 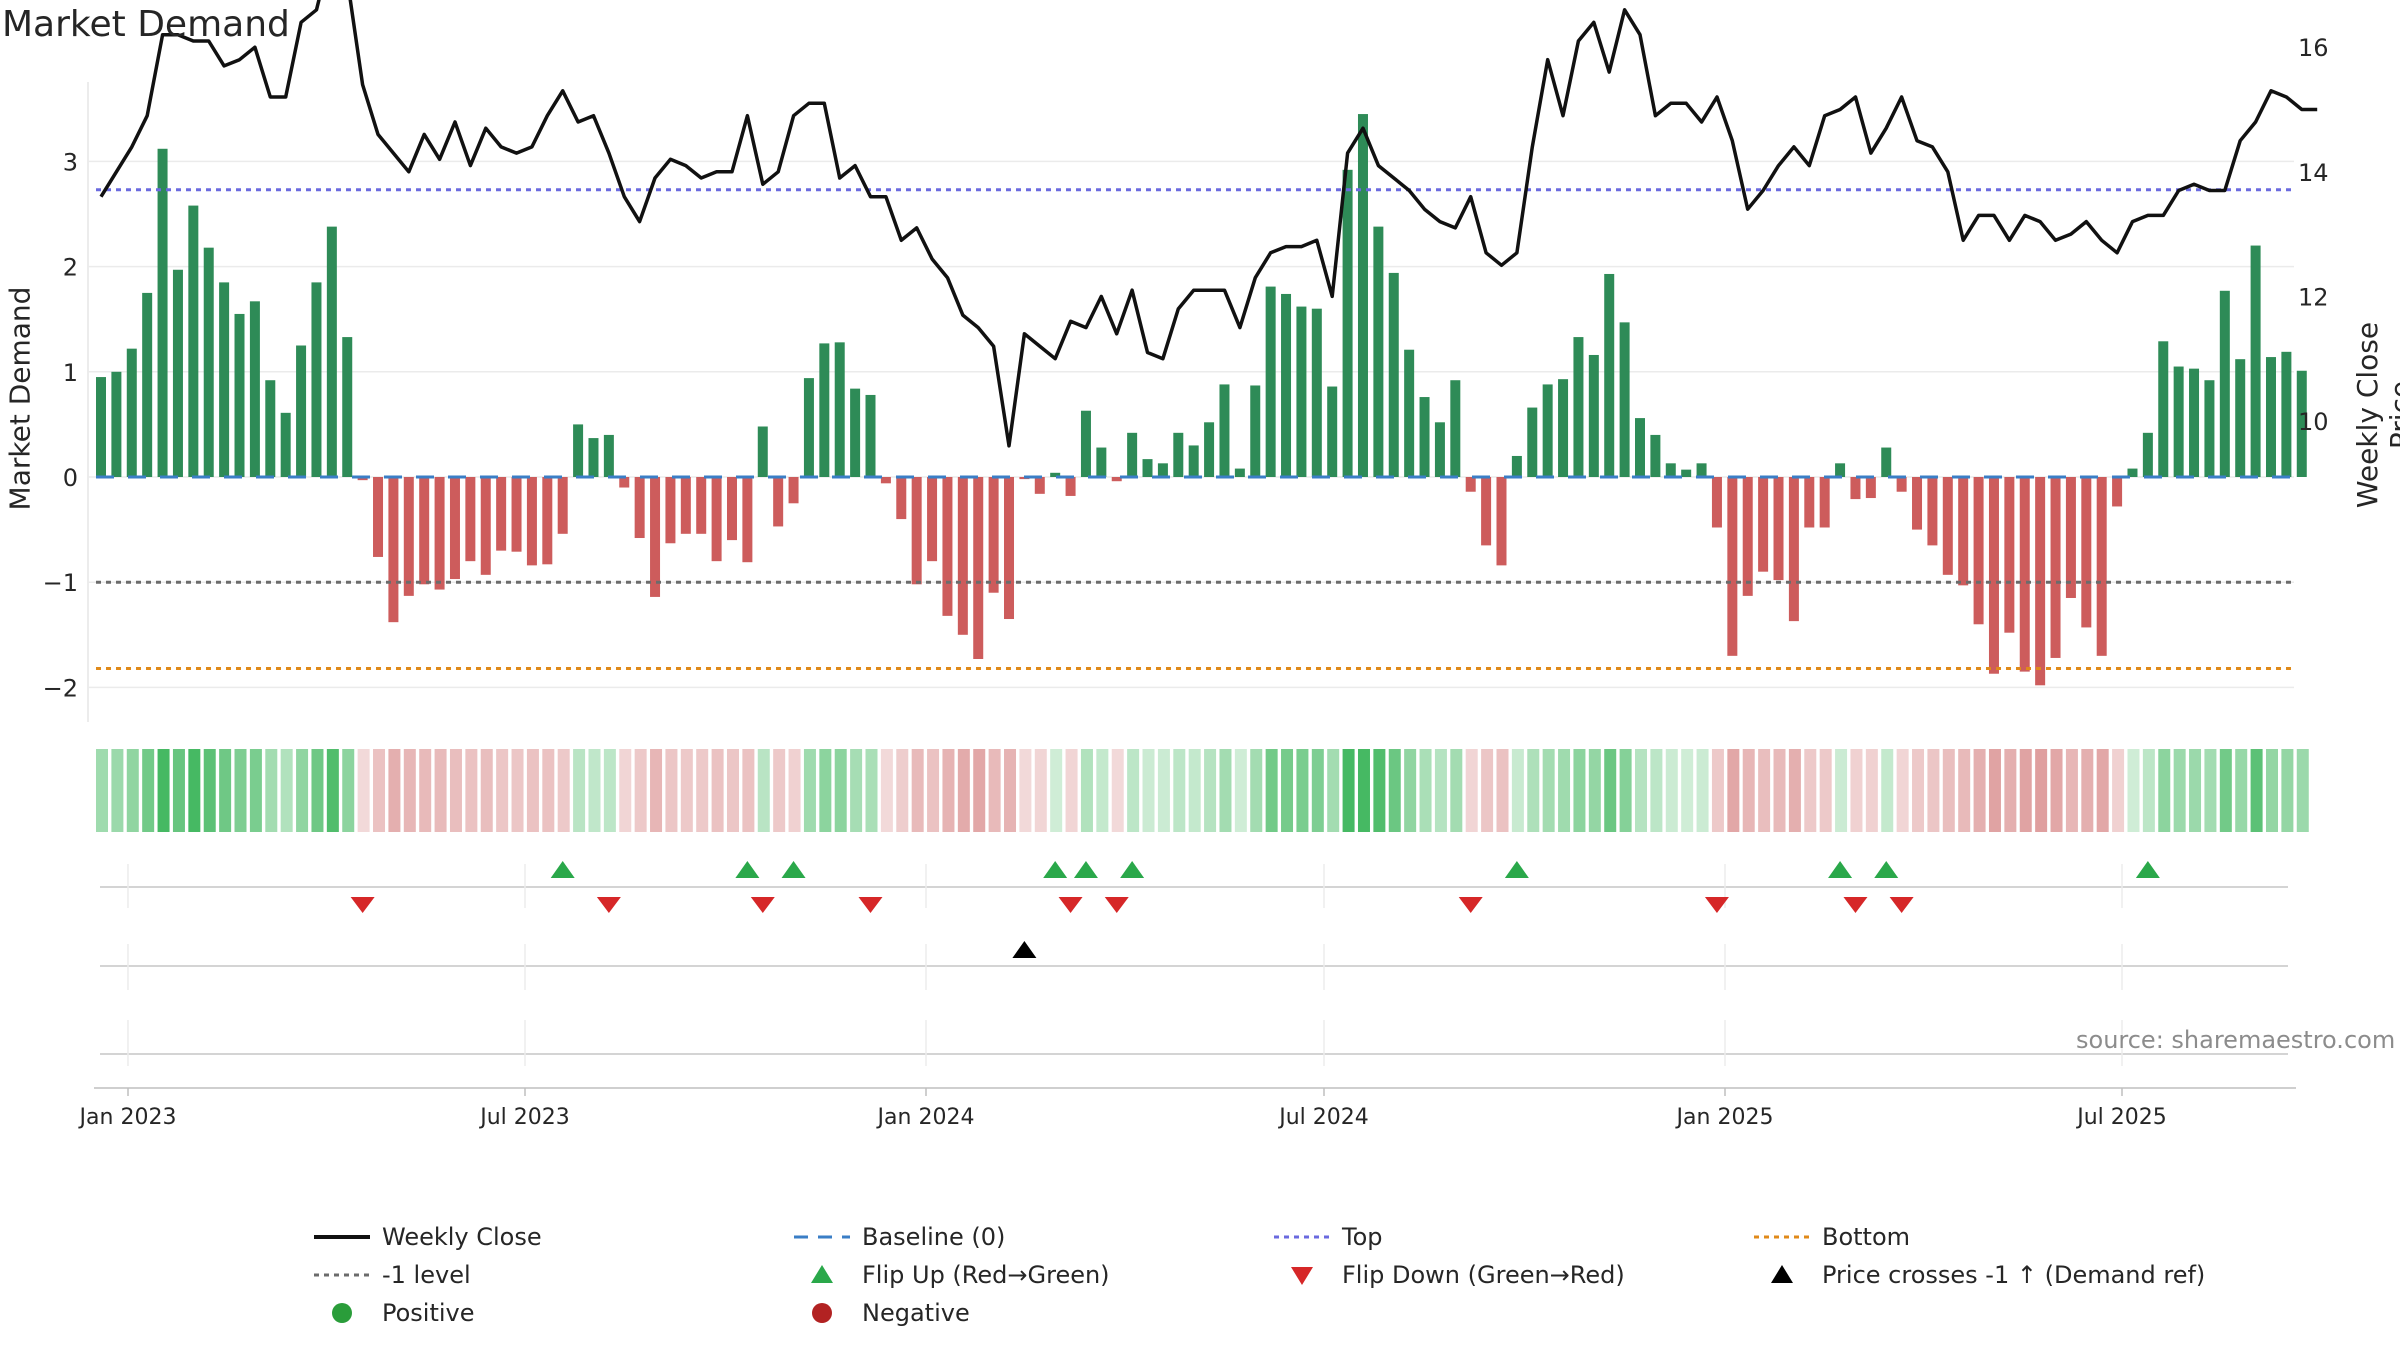 I want to click on y-tick-label-left: 3, so click(x=70, y=162).